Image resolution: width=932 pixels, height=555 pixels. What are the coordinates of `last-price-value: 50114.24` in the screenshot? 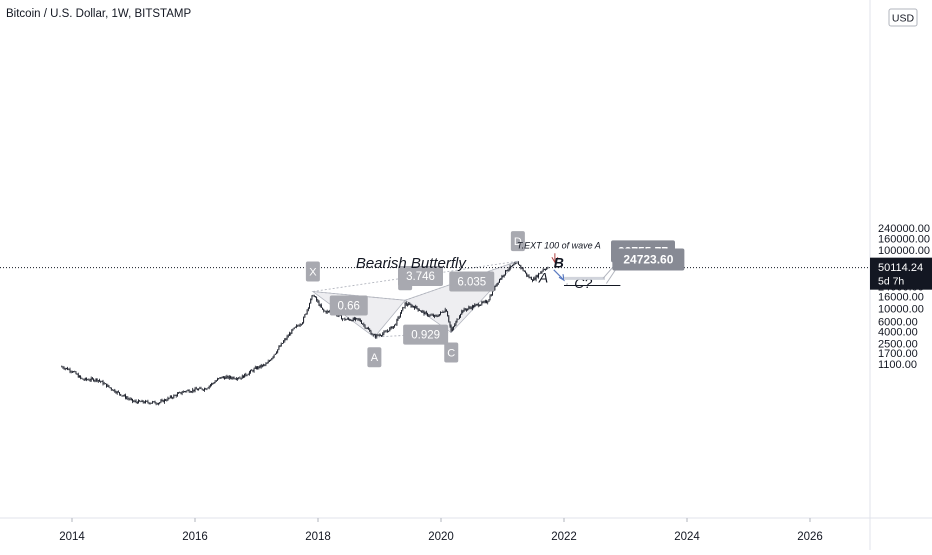 It's located at (900, 268).